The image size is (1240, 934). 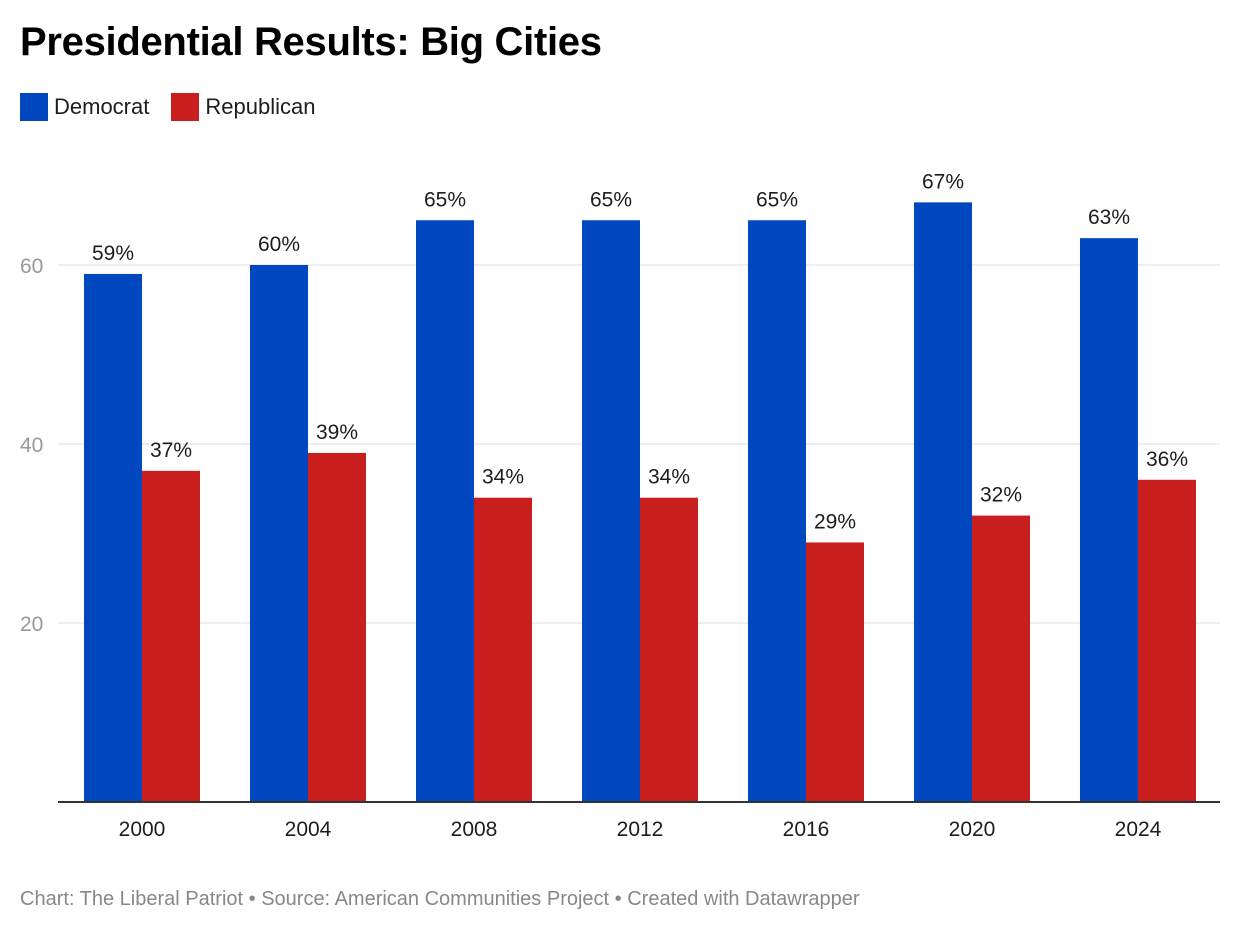 I want to click on legend-swatch-republican, so click(x=185, y=107).